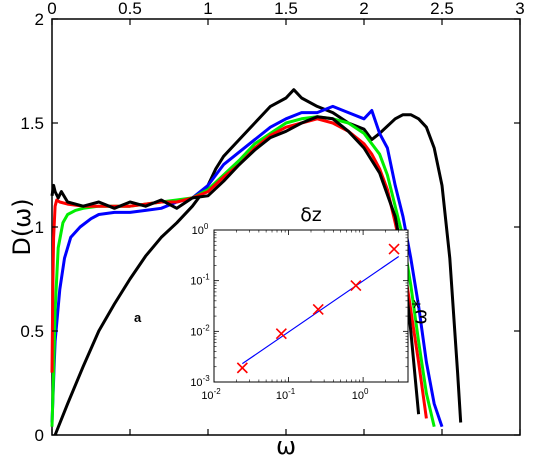 Image resolution: width=545 pixels, height=460 pixels. Describe the element at coordinates (32, 123) in the screenshot. I see `y-tick-label: 1.5` at that location.